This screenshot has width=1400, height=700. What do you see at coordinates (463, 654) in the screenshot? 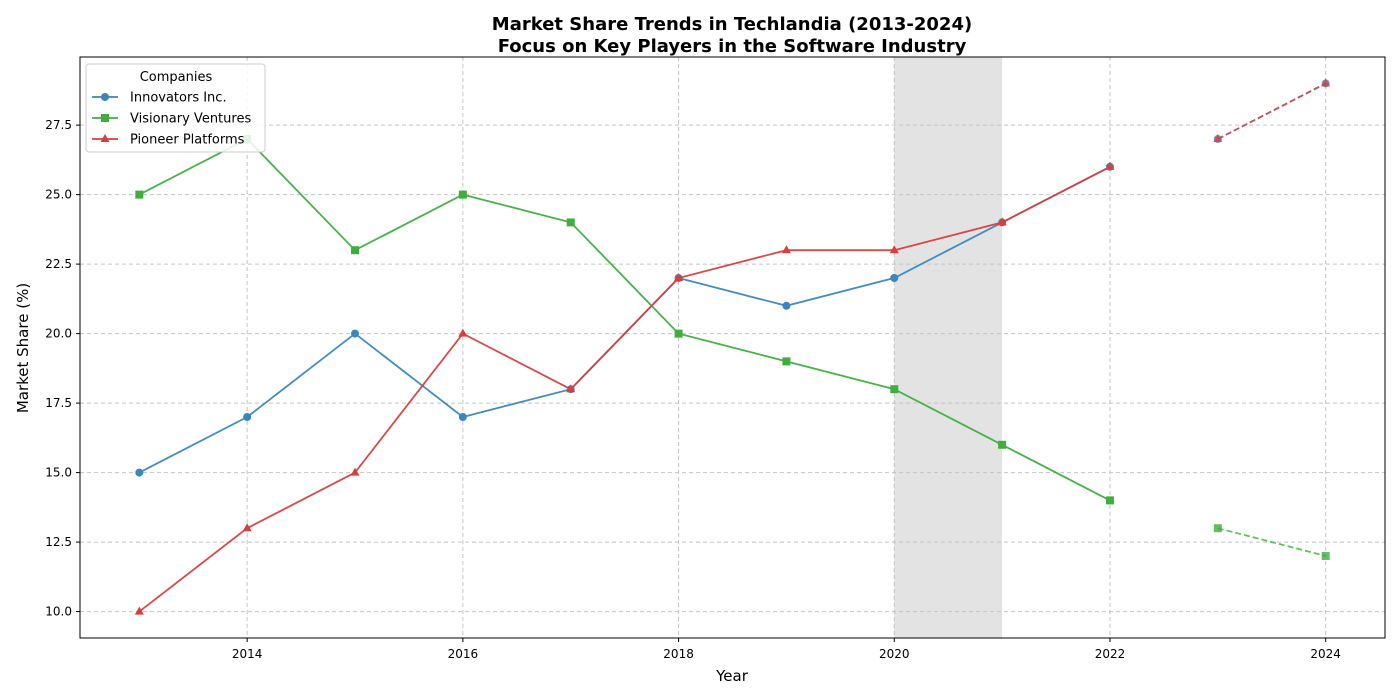
I see `x-tick-label: 2016` at bounding box center [463, 654].